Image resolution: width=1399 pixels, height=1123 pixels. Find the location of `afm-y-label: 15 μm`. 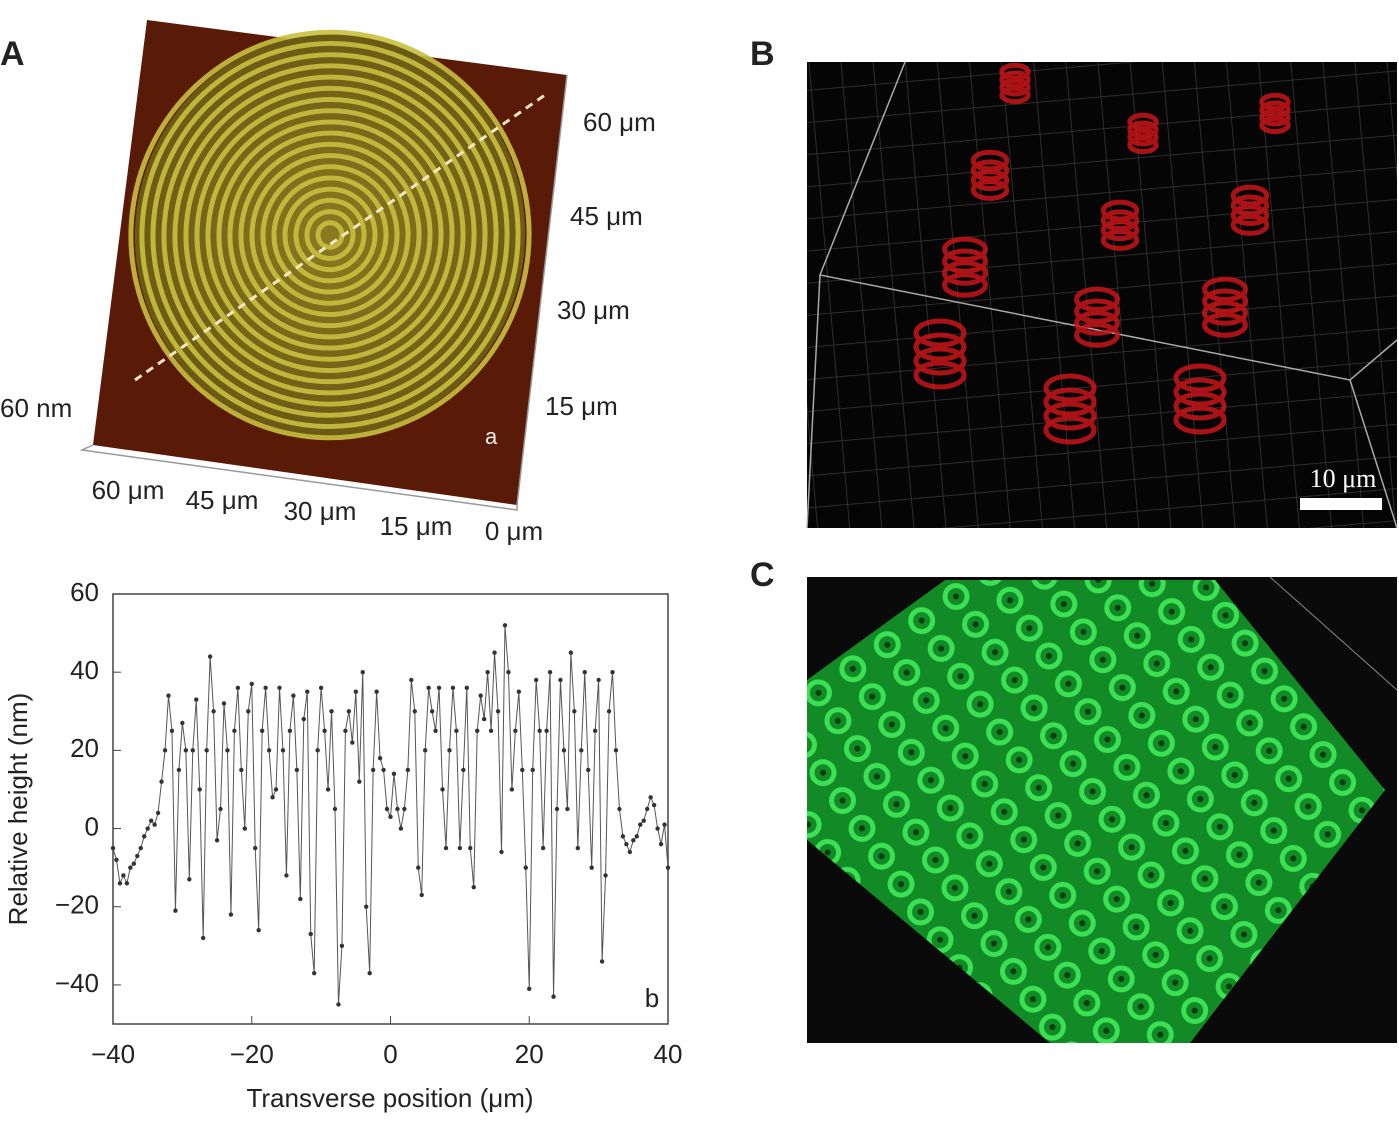

afm-y-label: 15 μm is located at coordinates (581, 406).